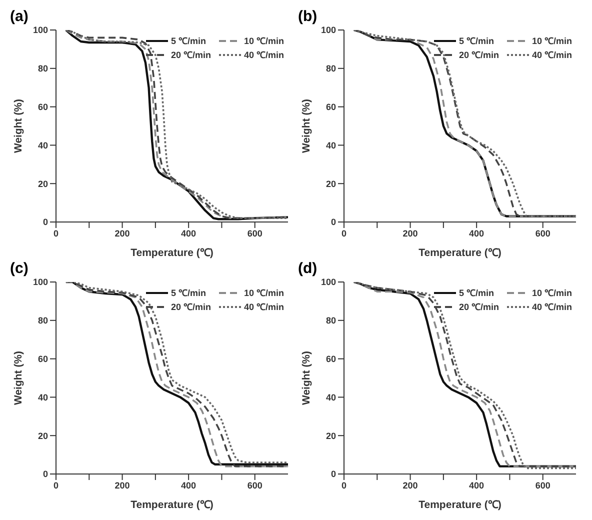 The height and width of the screenshot is (520, 592). I want to click on chart-title: (d), so click(308, 268).